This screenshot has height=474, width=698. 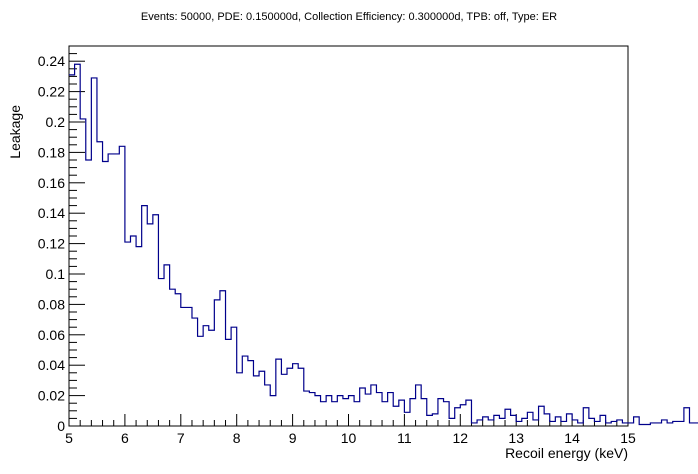 What do you see at coordinates (51, 183) in the screenshot?
I see `y-tick-label: 0.16` at bounding box center [51, 183].